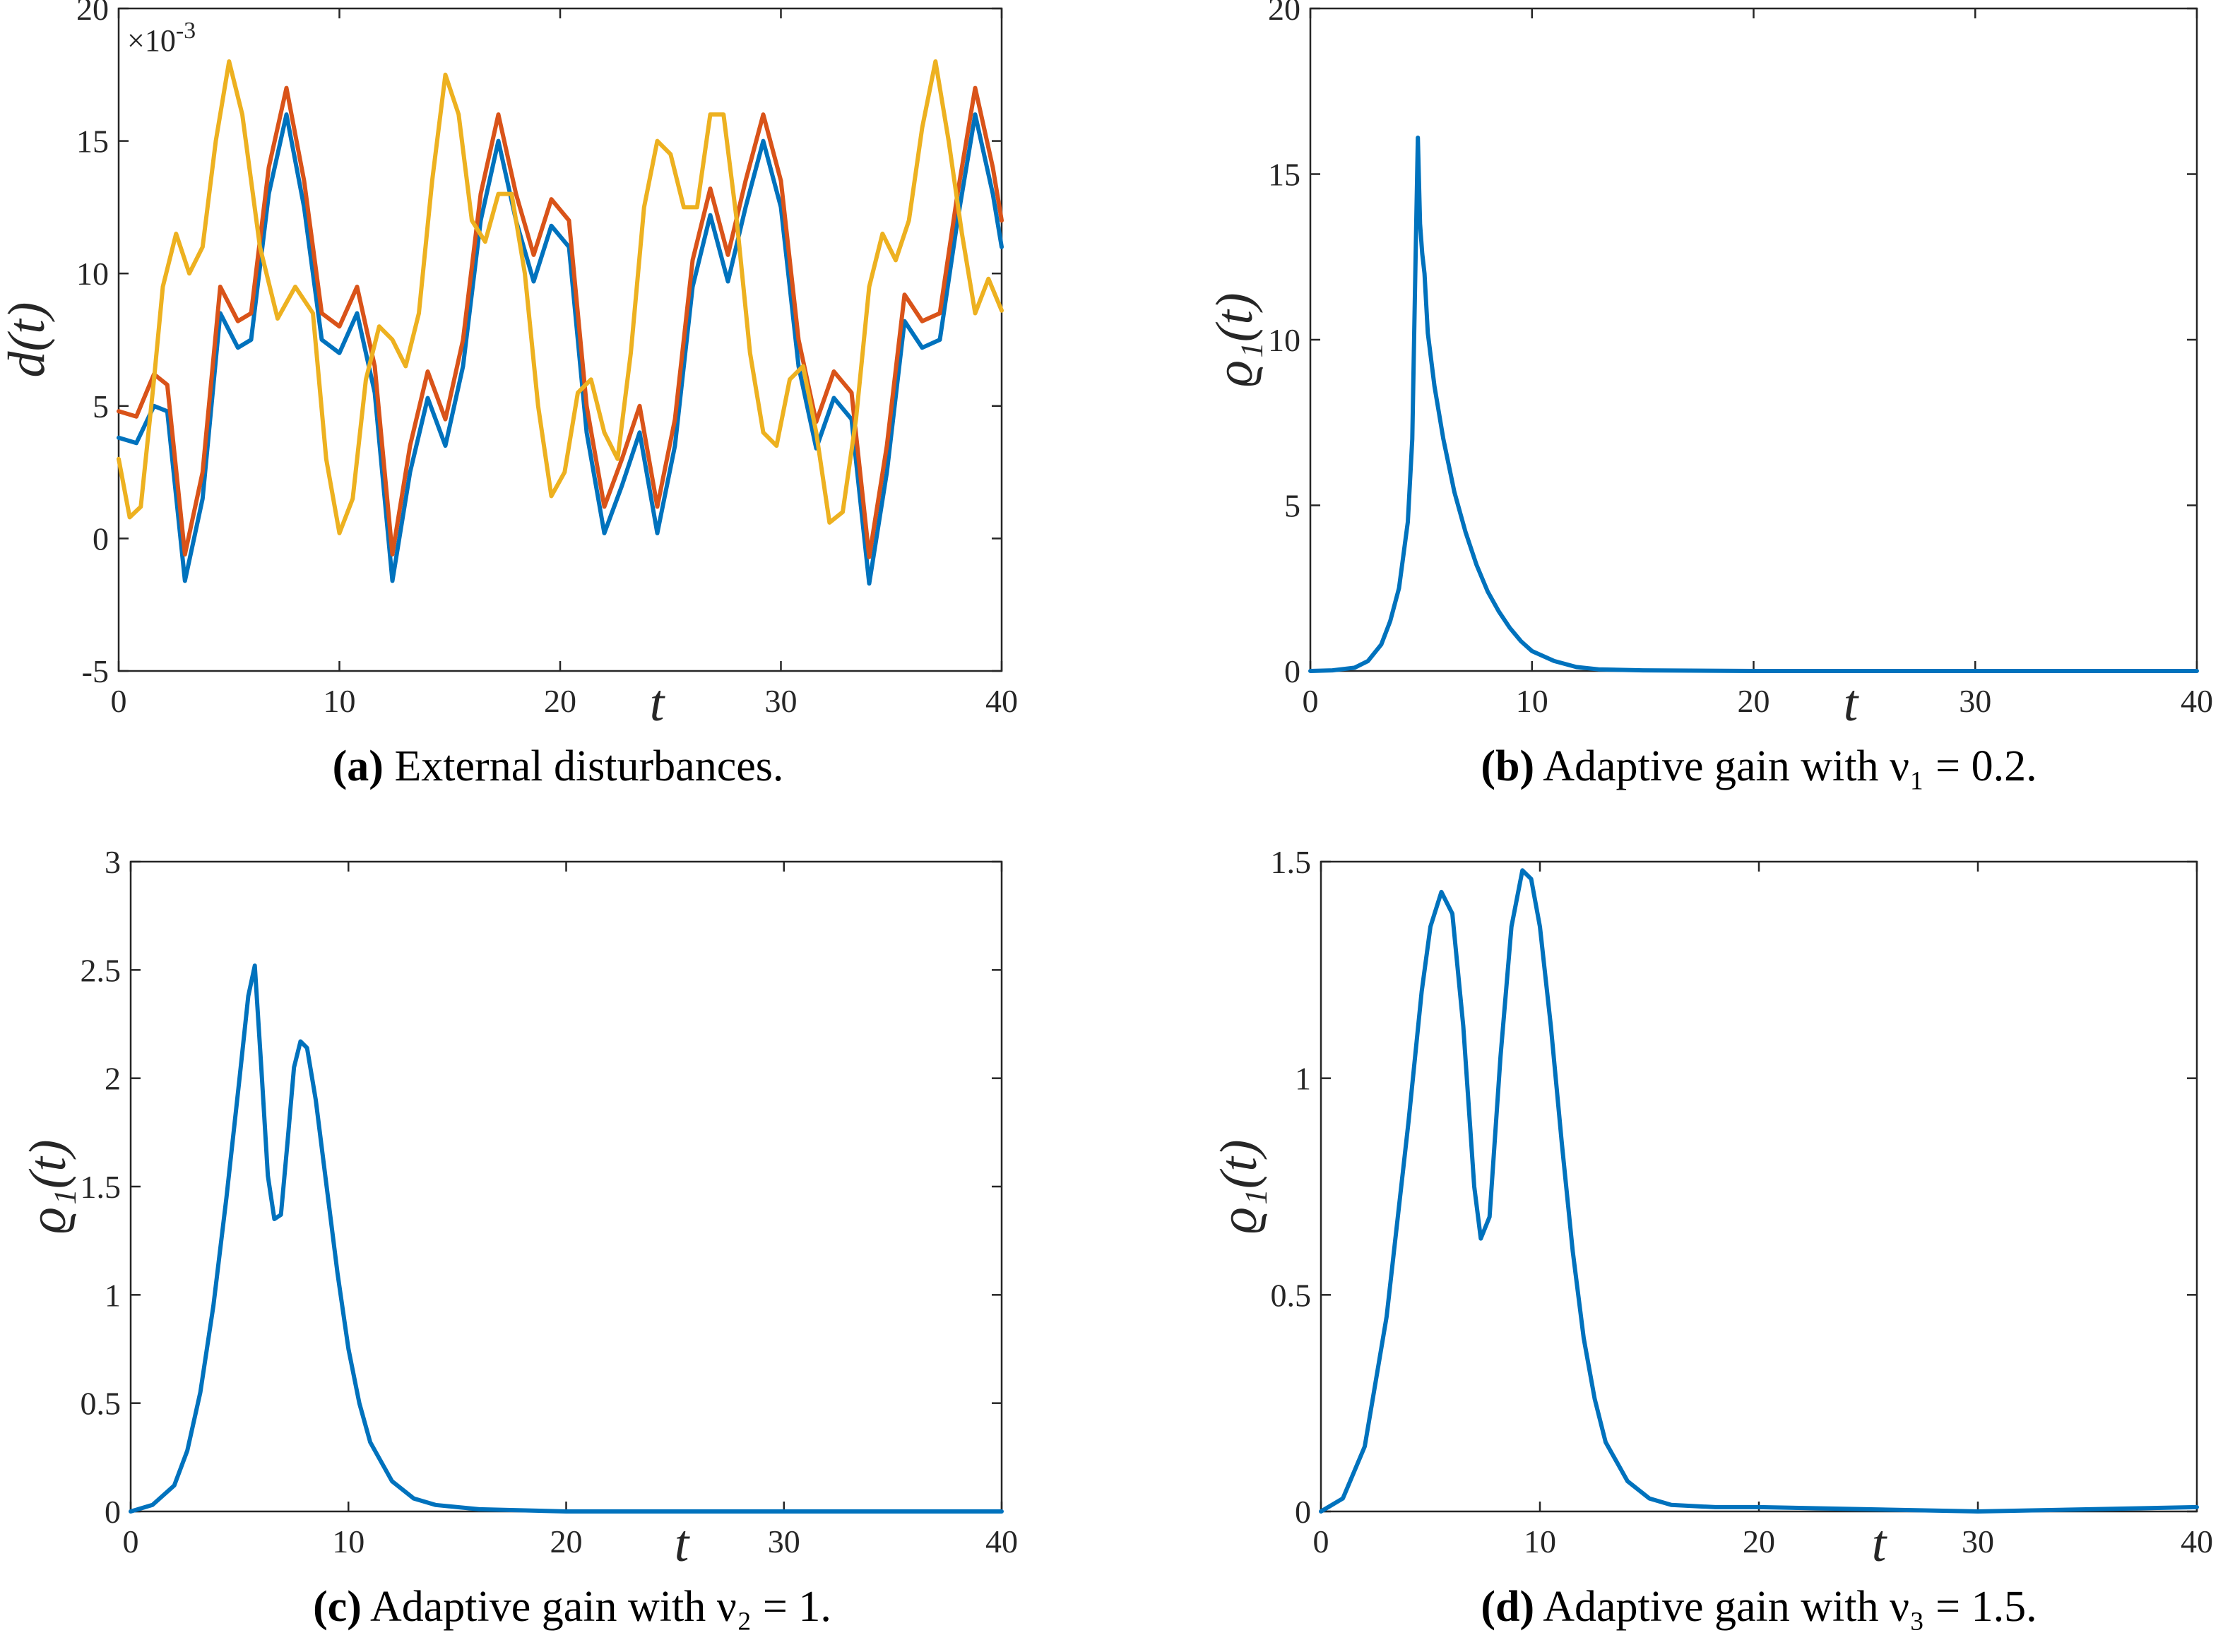 Image resolution: width=2223 pixels, height=1652 pixels. What do you see at coordinates (558, 766) in the screenshot?
I see `panel-caption-a: (a) External disturbances.` at bounding box center [558, 766].